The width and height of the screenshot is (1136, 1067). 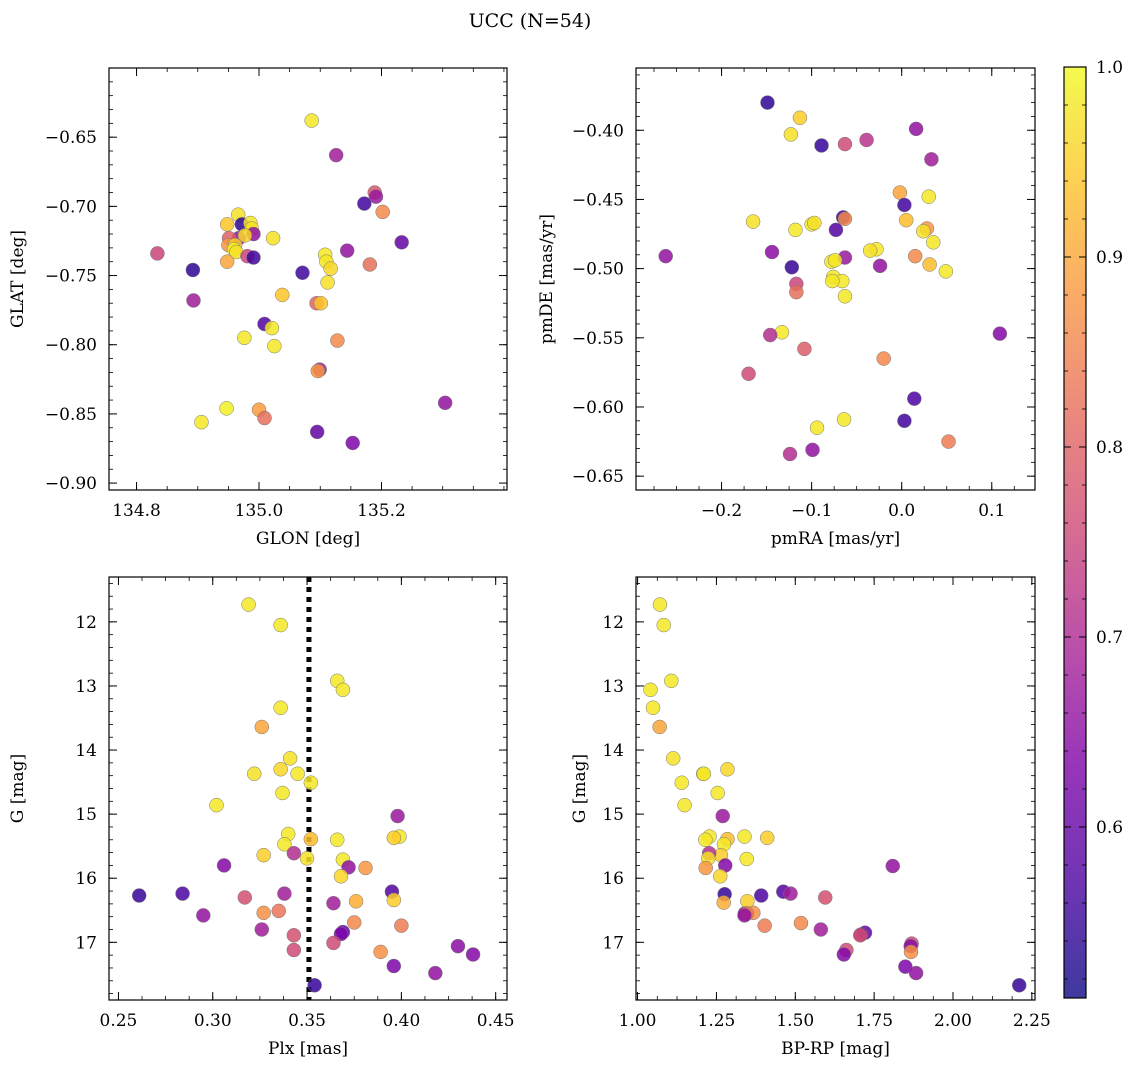 What do you see at coordinates (71, 277) in the screenshot?
I see `y-tick-label: −0.75` at bounding box center [71, 277].